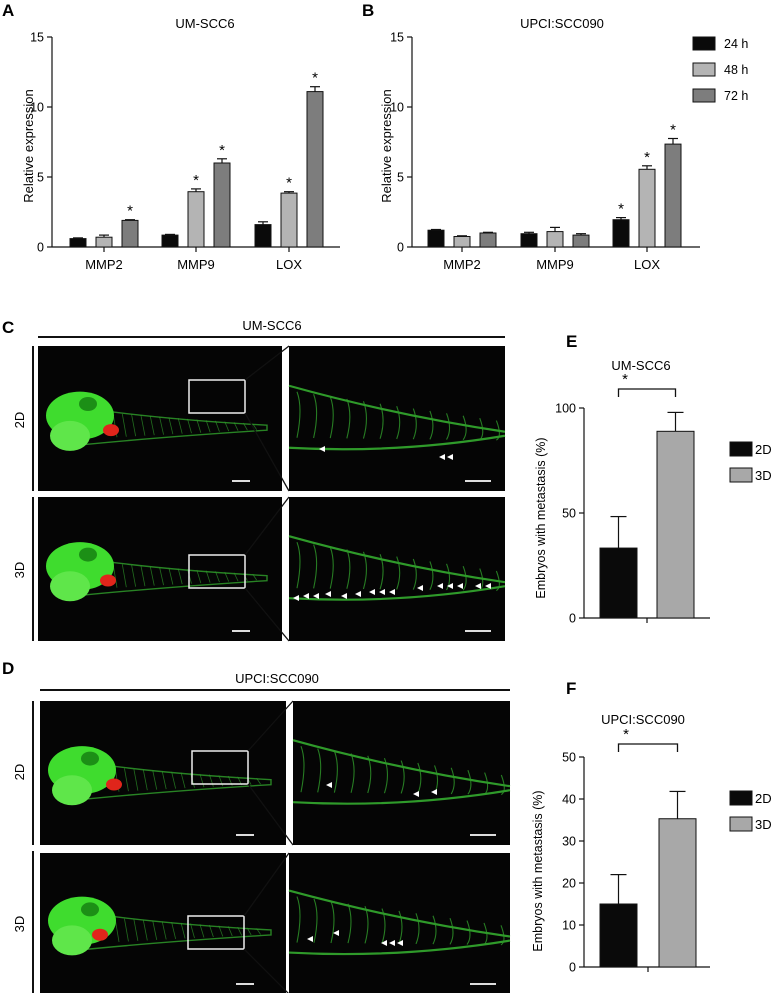 This screenshot has width=773, height=993. Describe the element at coordinates (217, 396) in the screenshot. I see `panel-c-2d-zoom-box` at that location.